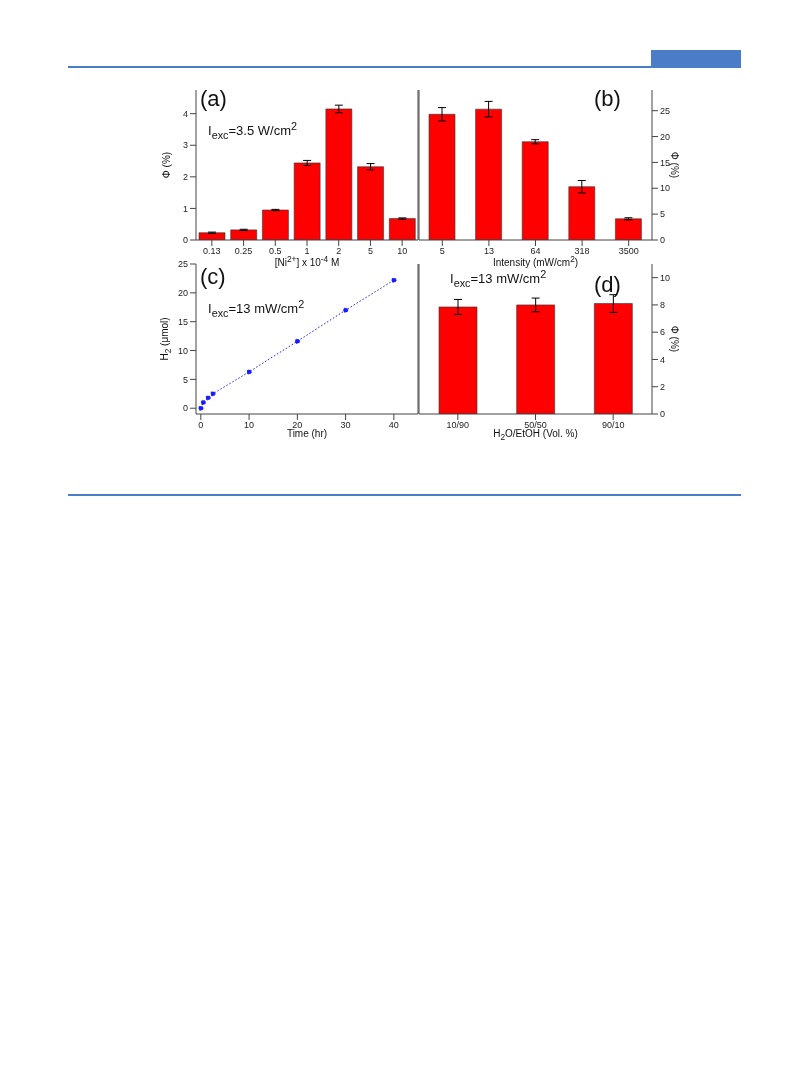 The width and height of the screenshot is (809, 1067). I want to click on y-tick-label: 5, so click(185, 379).